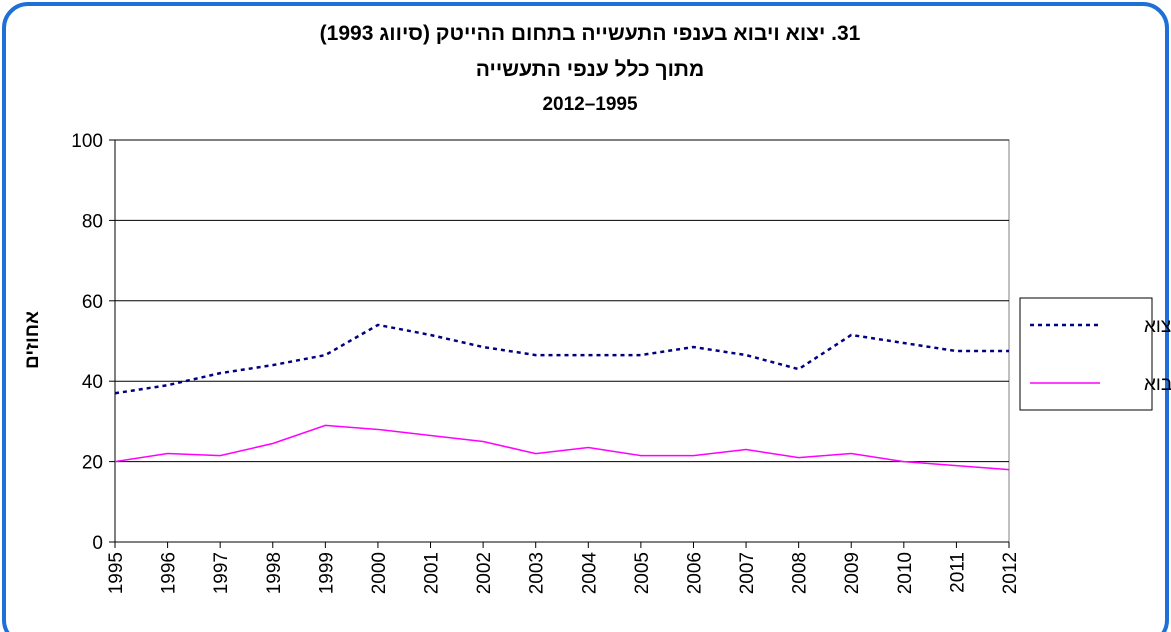 The width and height of the screenshot is (1171, 632). I want to click on legend-box, so click(1086, 354).